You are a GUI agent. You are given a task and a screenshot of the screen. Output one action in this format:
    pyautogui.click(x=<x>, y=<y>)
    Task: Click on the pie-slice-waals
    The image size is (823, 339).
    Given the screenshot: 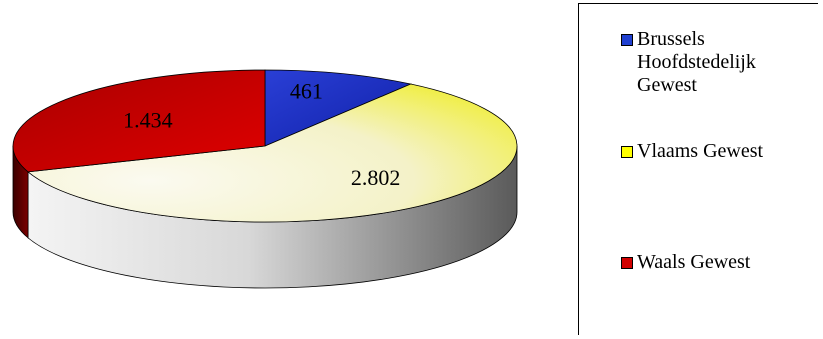 What is the action you would take?
    pyautogui.click(x=139, y=121)
    